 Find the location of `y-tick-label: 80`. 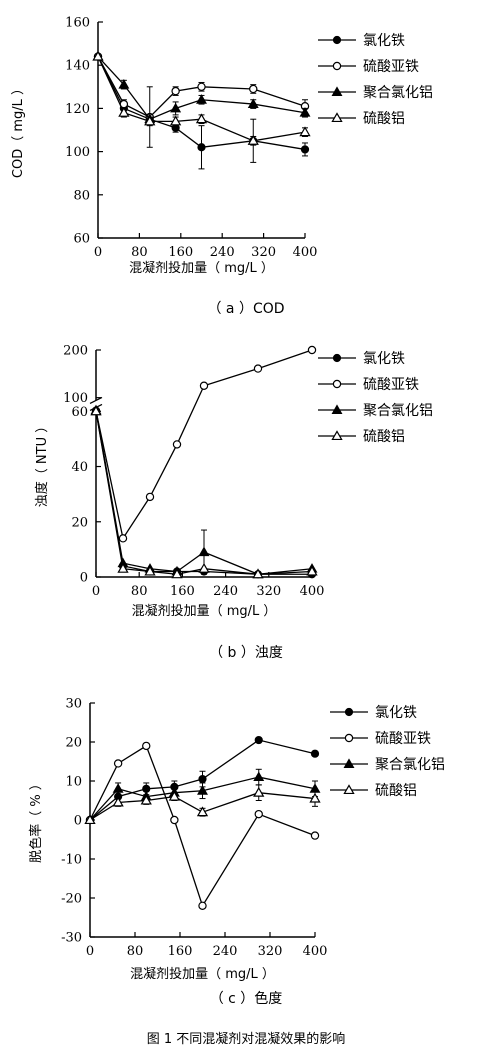

y-tick-label: 80 is located at coordinates (81, 195).